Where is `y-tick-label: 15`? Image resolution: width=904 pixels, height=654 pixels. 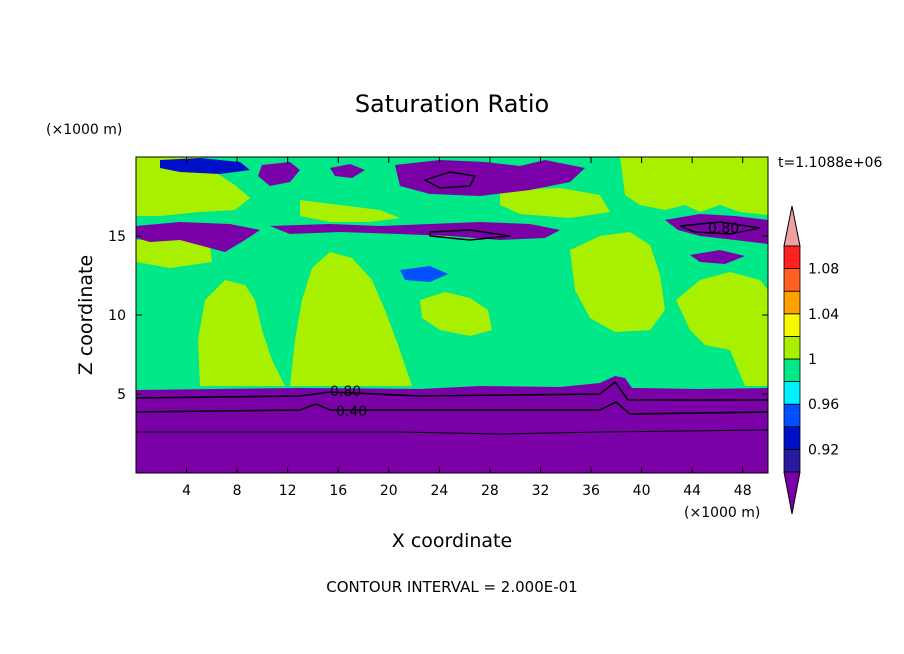 y-tick-label: 15 is located at coordinates (117, 237).